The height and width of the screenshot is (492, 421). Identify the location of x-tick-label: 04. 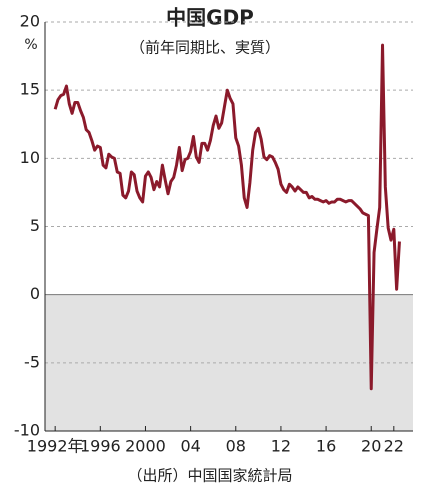
(190, 446).